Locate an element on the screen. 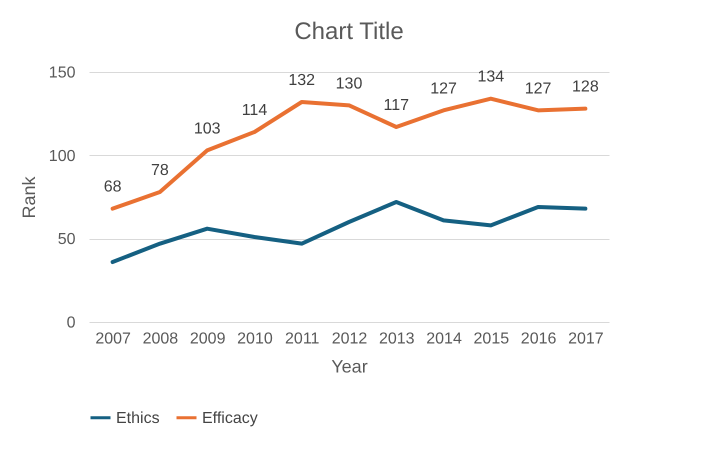 This screenshot has width=715, height=460. data-label: 103 is located at coordinates (207, 129).